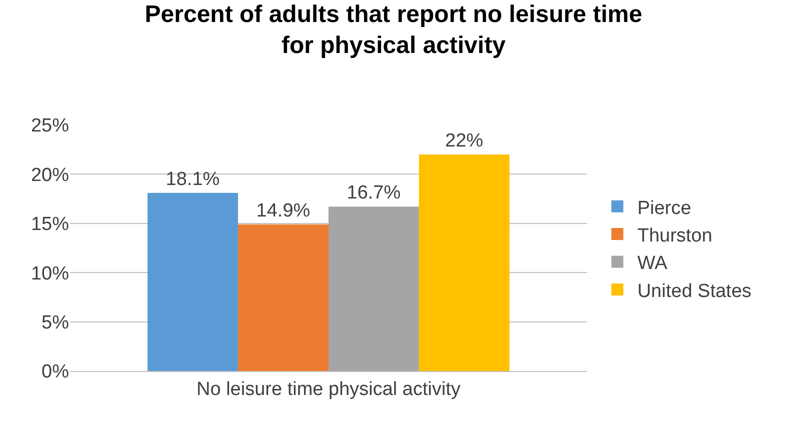 This screenshot has height=436, width=787. What do you see at coordinates (283, 211) in the screenshot?
I see `data-label: 14.9%` at bounding box center [283, 211].